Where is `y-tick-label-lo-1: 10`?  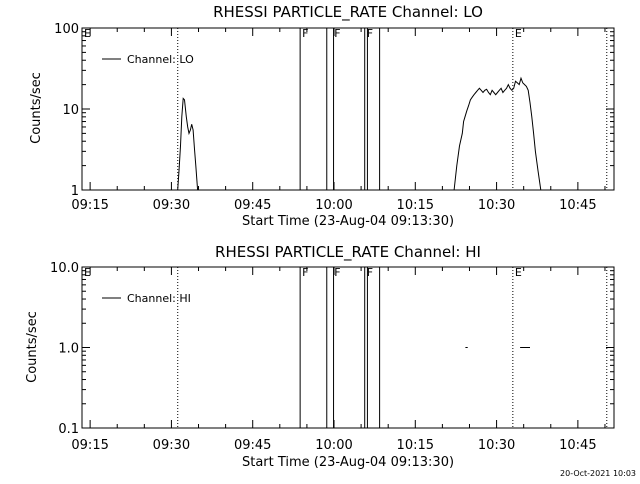 y-tick-label-lo-1: 10 is located at coordinates (70, 110).